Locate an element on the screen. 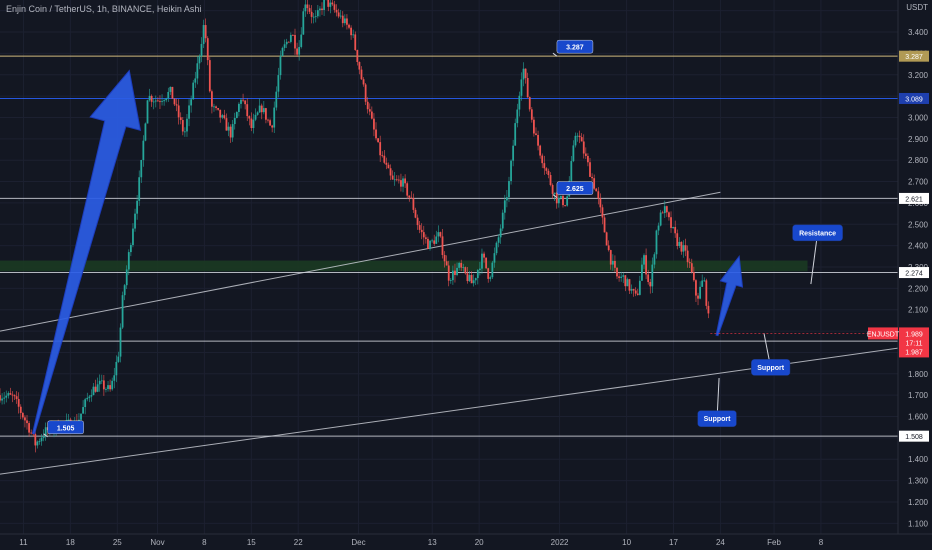 Image resolution: width=932 pixels, height=550 pixels. level-badge-text: 3.287 is located at coordinates (914, 57).